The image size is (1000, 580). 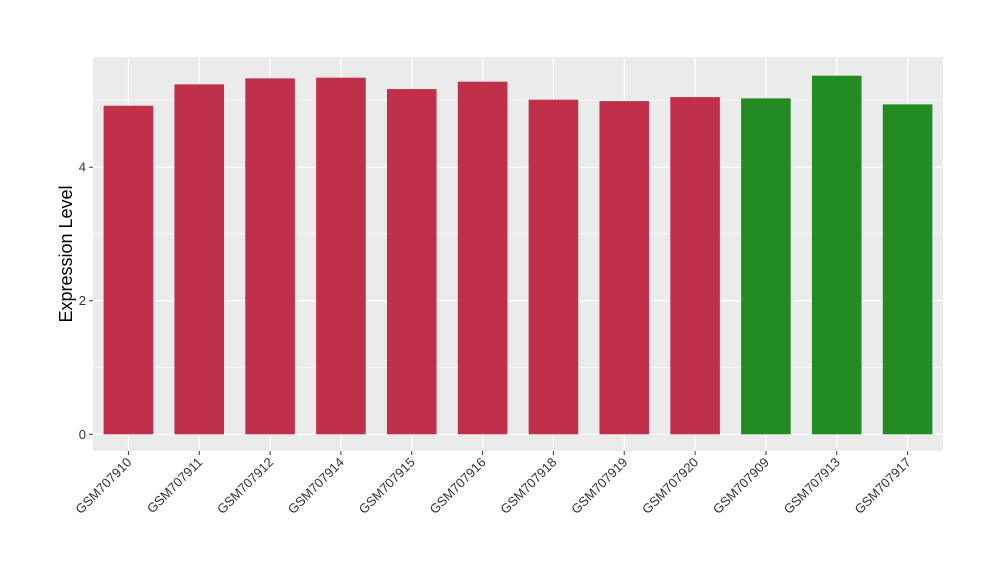 I want to click on y-axis-label: Expression Level, so click(x=66, y=253).